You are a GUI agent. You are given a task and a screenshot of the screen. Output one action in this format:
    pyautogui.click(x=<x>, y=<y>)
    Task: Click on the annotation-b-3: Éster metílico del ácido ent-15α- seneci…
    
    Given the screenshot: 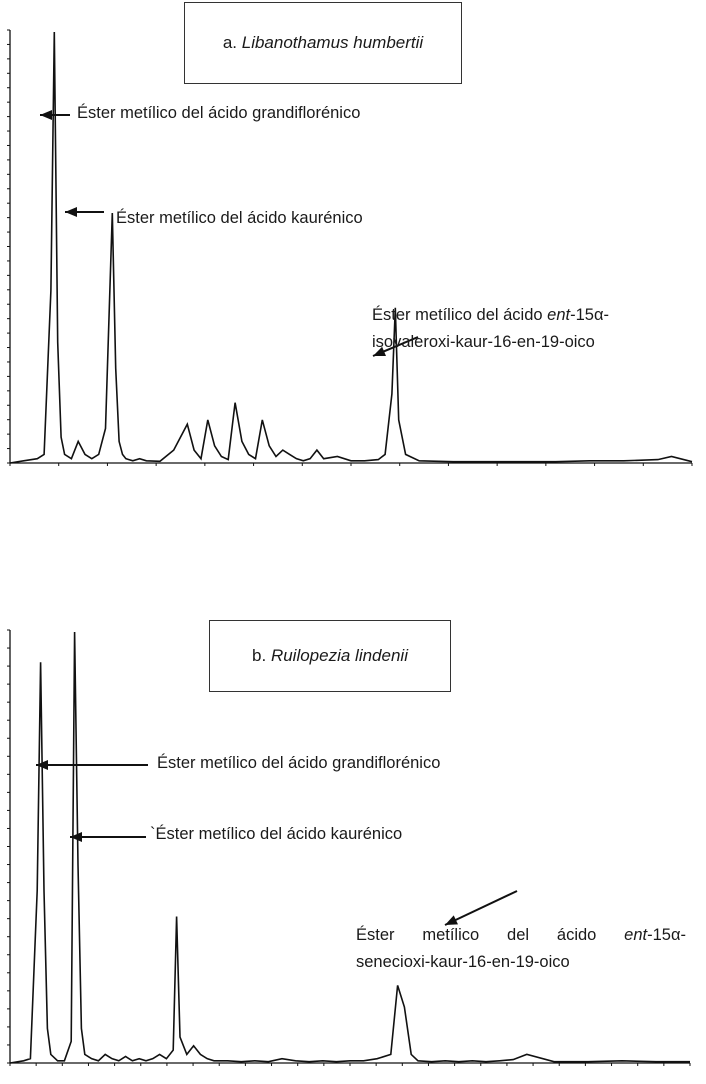 What is the action you would take?
    pyautogui.click(x=521, y=949)
    